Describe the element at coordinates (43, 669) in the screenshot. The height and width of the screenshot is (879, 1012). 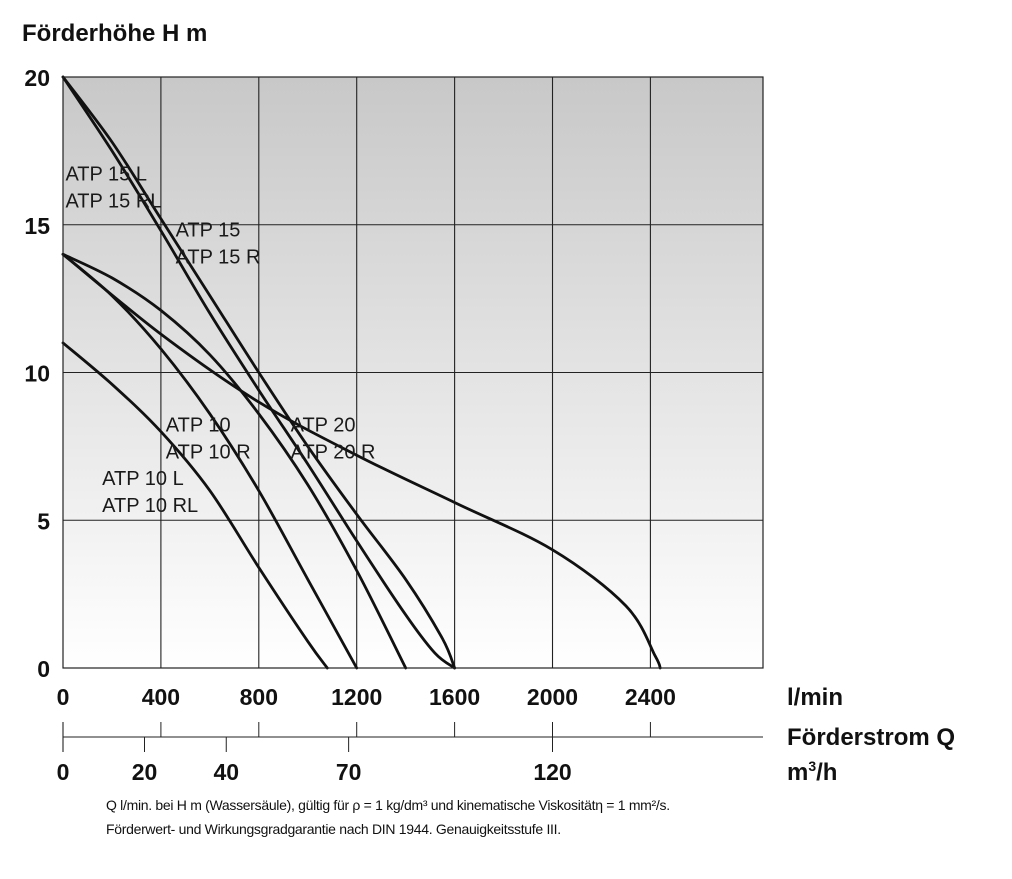
I see `y-tick-label: 0` at that location.